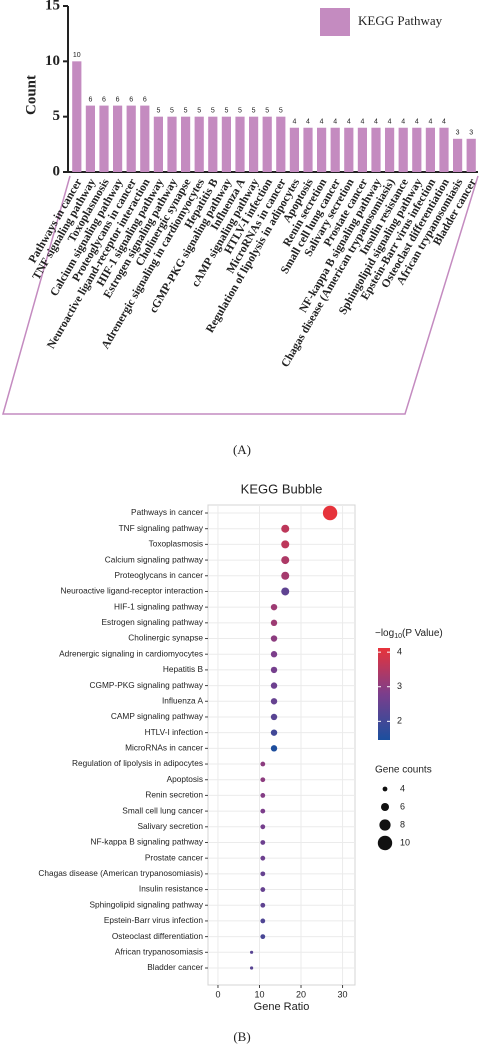 The height and width of the screenshot is (1046, 484). Describe the element at coordinates (409, 634) in the screenshot. I see `colorbar-title: −log10(P Value)` at that location.